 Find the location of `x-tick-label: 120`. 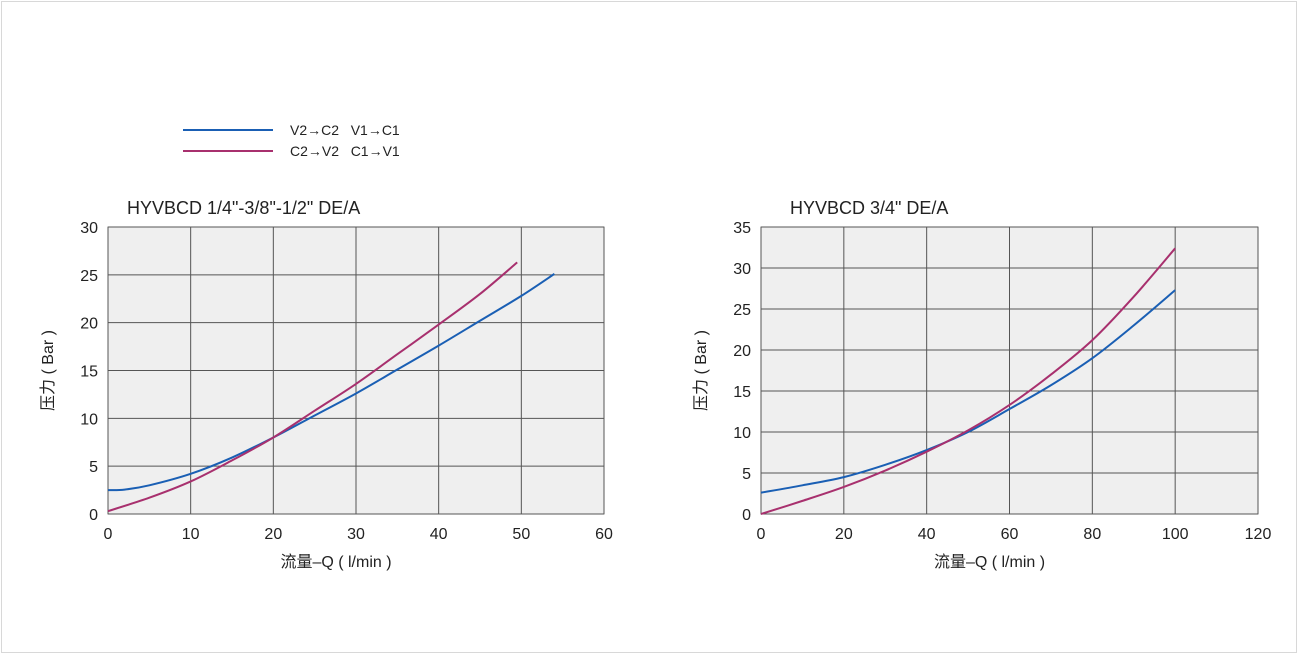

x-tick-label: 120 is located at coordinates (1258, 534).